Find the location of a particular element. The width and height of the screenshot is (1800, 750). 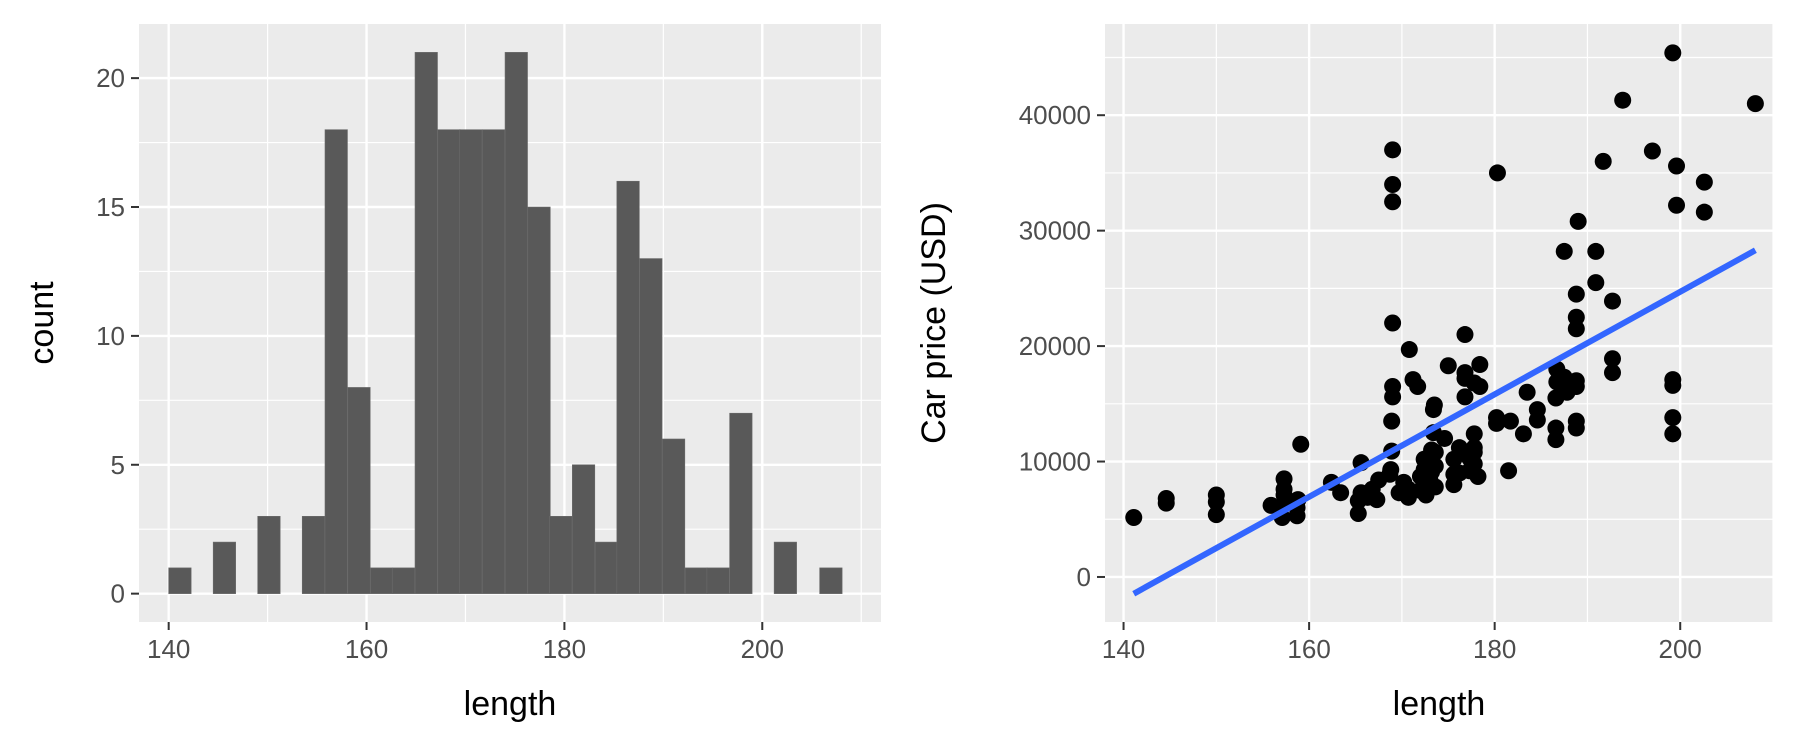

hist-y-tick-label: 20 is located at coordinates (110, 78).